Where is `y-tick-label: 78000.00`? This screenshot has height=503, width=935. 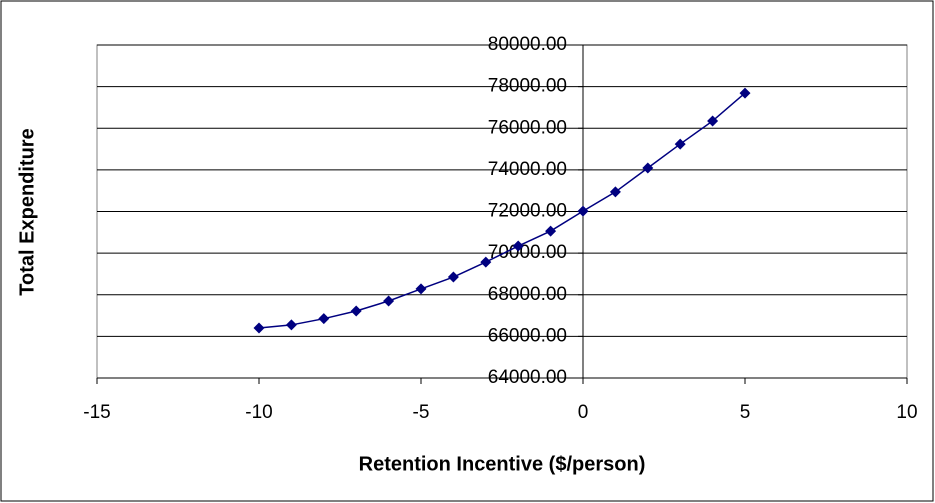 y-tick-label: 78000.00 is located at coordinates (527, 86).